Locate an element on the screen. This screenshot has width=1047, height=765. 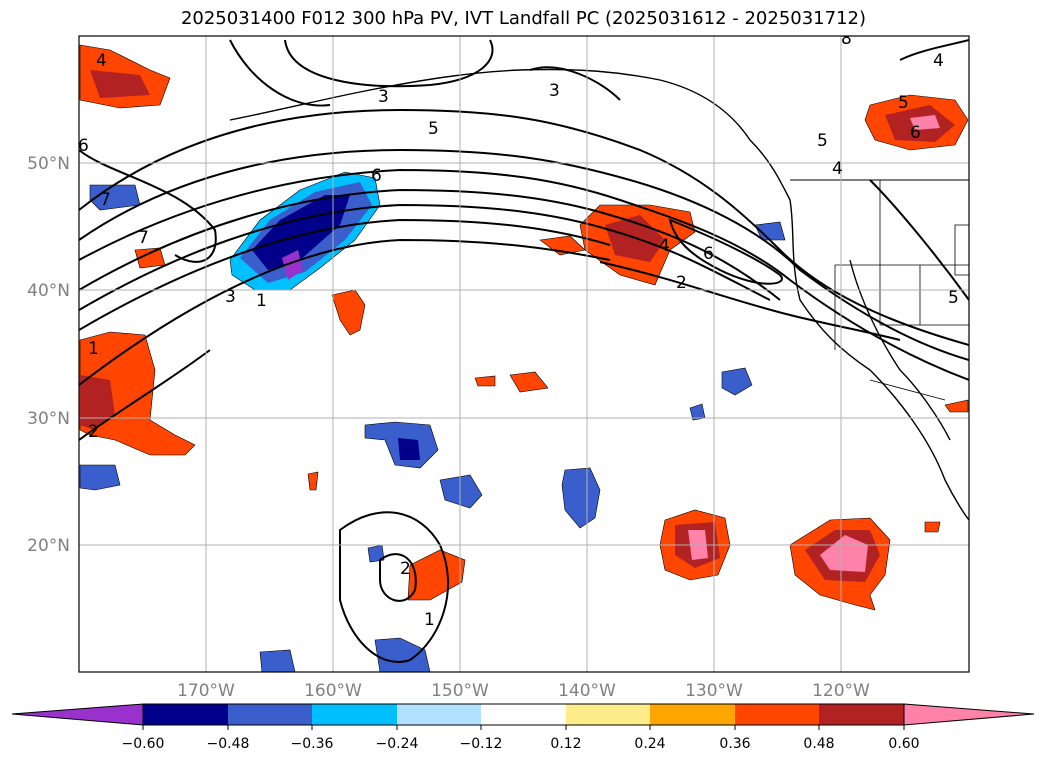
colorbar-extend-high is located at coordinates (969, 714).